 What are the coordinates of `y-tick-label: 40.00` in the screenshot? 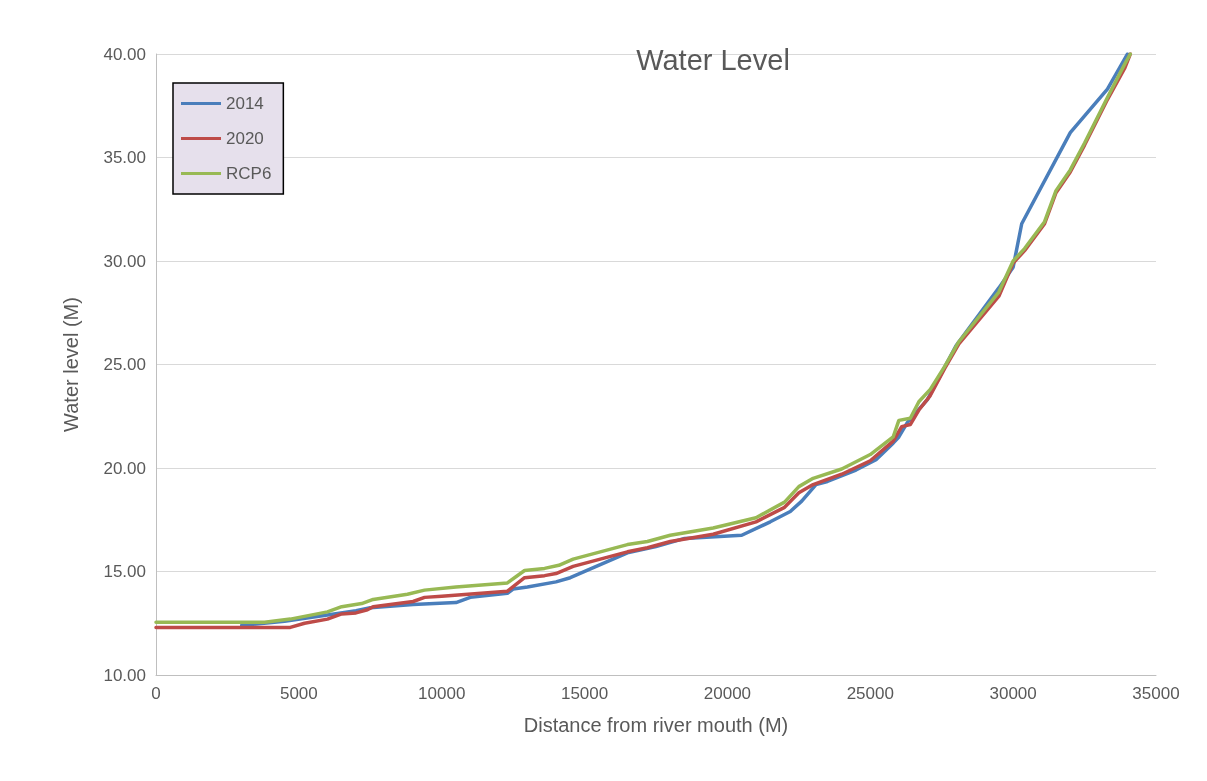 It's located at (124, 54).